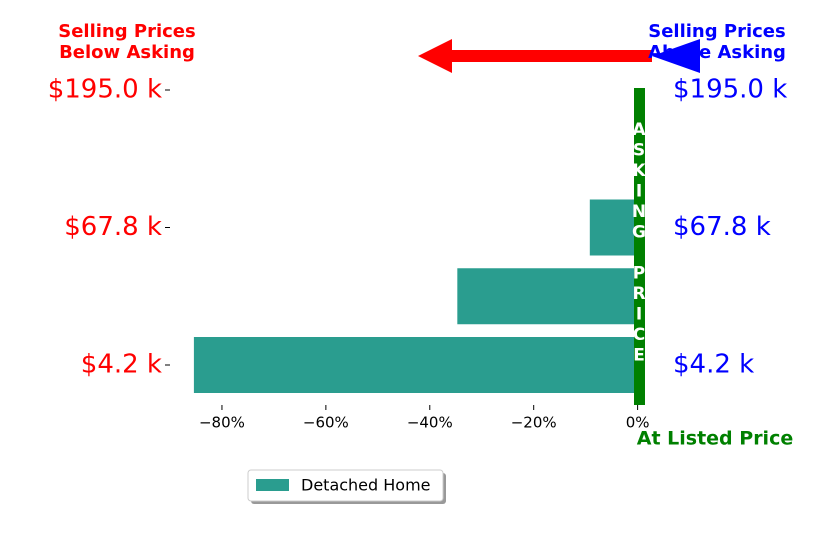 The height and width of the screenshot is (541, 840). Describe the element at coordinates (730, 90) in the screenshot. I see `y2-tick-label: $195.0 k` at that location.